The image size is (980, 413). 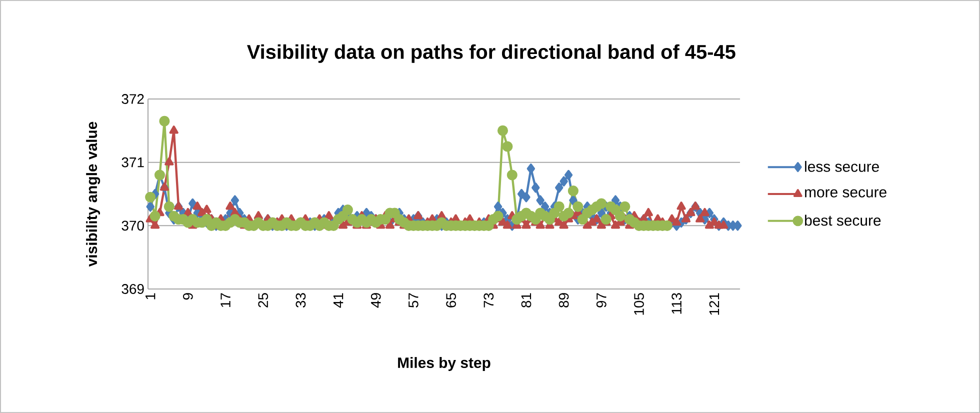 I want to click on legend-label: best secure, so click(x=843, y=220).